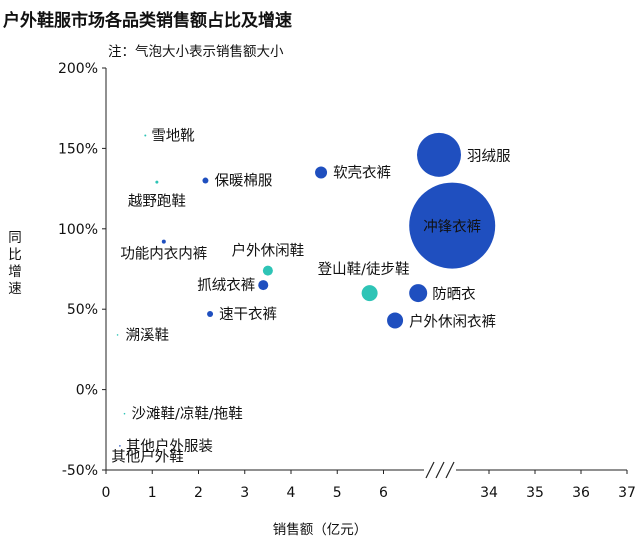 The width and height of the screenshot is (640, 543). What do you see at coordinates (243, 181) in the screenshot?
I see `bubble-label: 保暖棉服` at bounding box center [243, 181].